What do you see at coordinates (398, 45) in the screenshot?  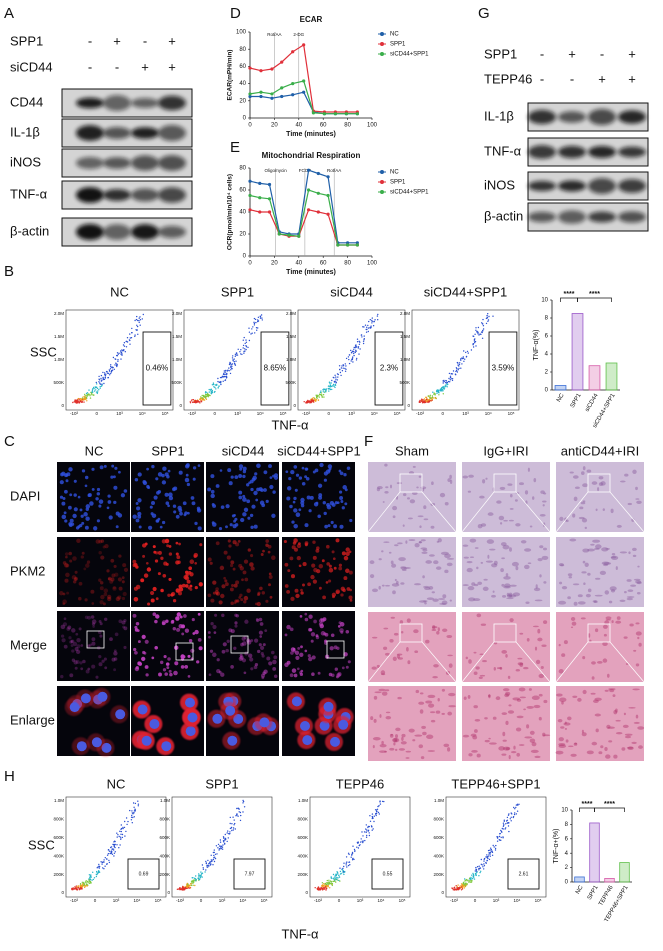 I see `legend-label: SPP1` at bounding box center [398, 45].